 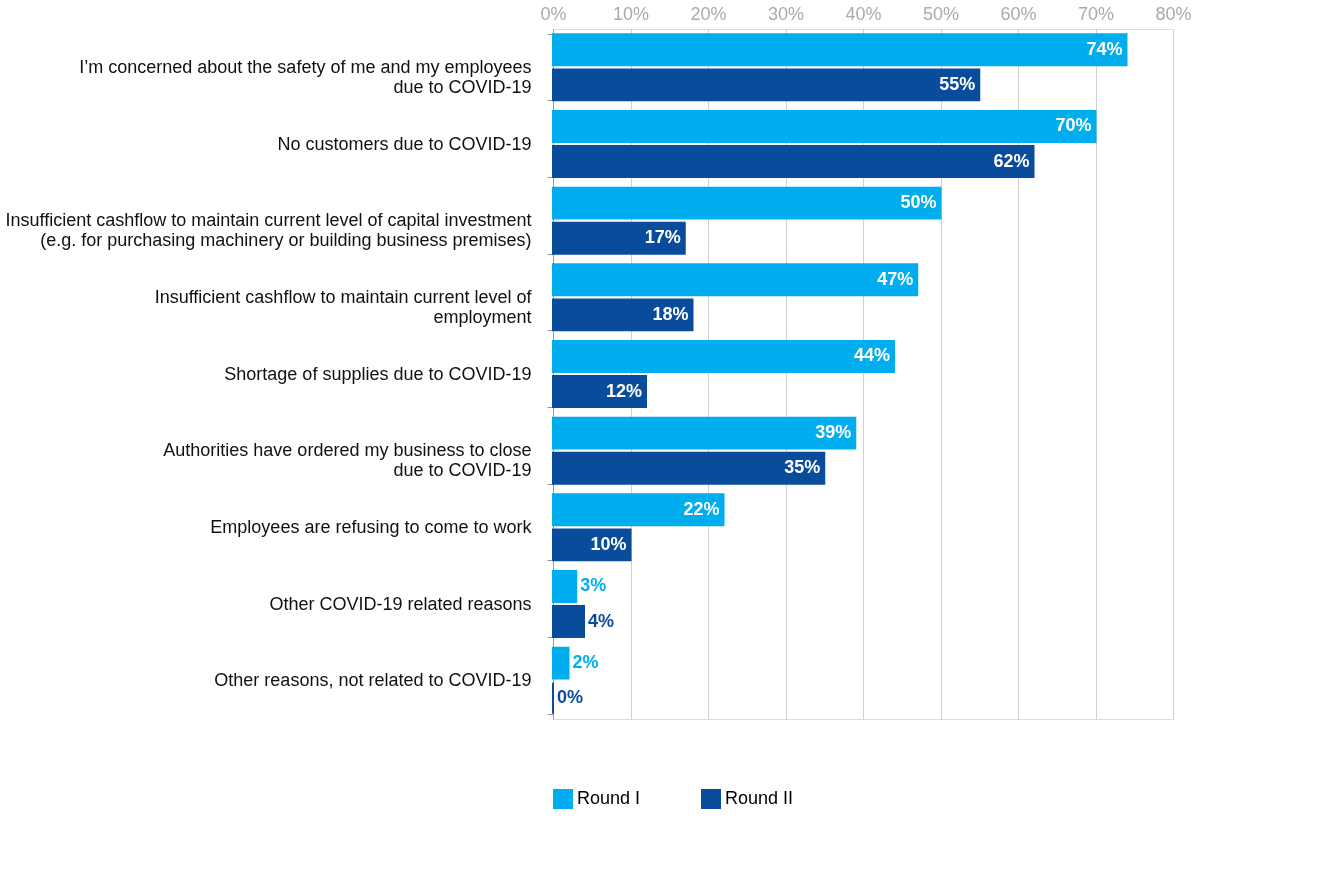 What do you see at coordinates (1096, 13) in the screenshot?
I see `x-tick-label: 70%` at bounding box center [1096, 13].